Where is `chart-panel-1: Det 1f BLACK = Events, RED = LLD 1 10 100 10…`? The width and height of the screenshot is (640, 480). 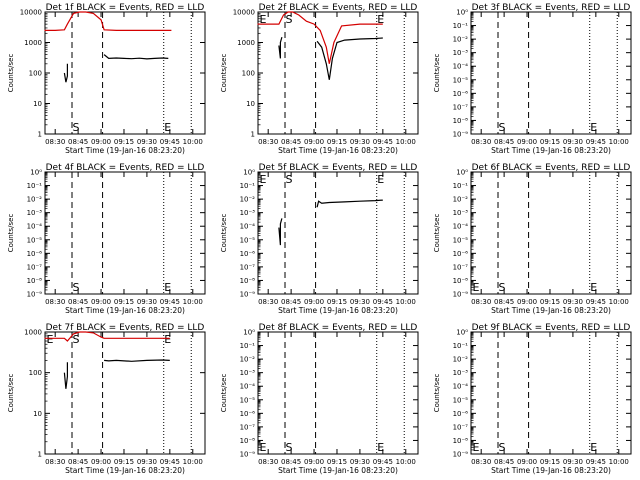 chart-panel-1: Det 1f BLACK = Events, RED = LLD 1 10 100 10… is located at coordinates (106, 79).